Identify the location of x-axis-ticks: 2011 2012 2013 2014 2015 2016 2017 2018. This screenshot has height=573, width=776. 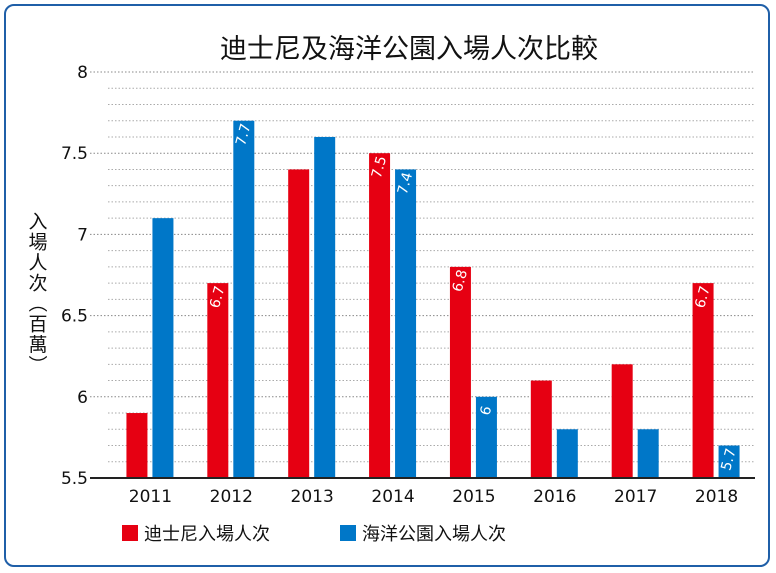
(433, 497).